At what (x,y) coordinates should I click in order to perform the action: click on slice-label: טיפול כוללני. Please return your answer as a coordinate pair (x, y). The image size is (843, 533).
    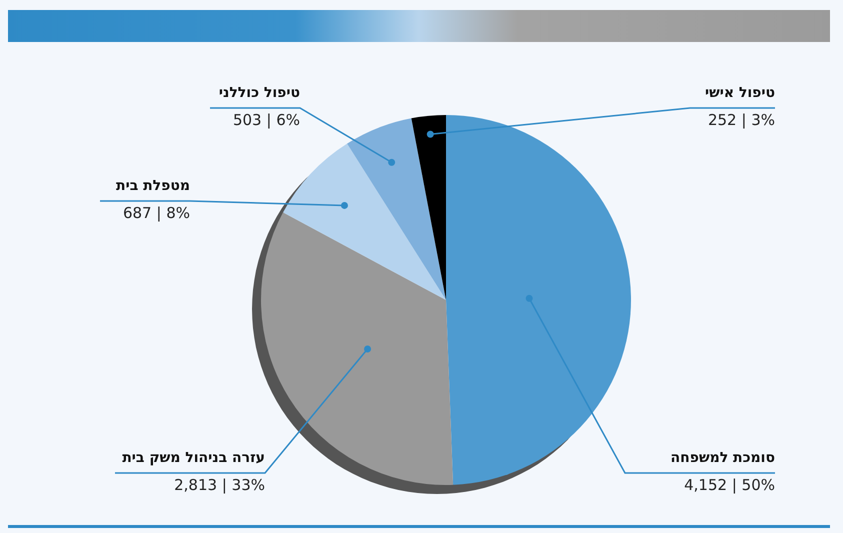
    Looking at the image, I should click on (259, 93).